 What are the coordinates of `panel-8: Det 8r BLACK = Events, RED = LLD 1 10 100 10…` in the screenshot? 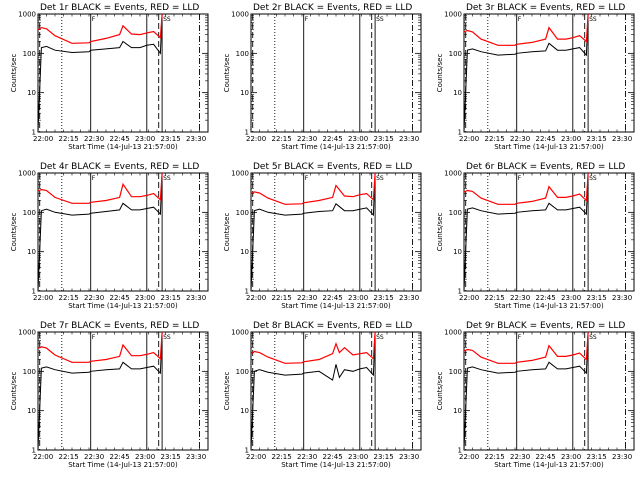 It's located at (322, 395).